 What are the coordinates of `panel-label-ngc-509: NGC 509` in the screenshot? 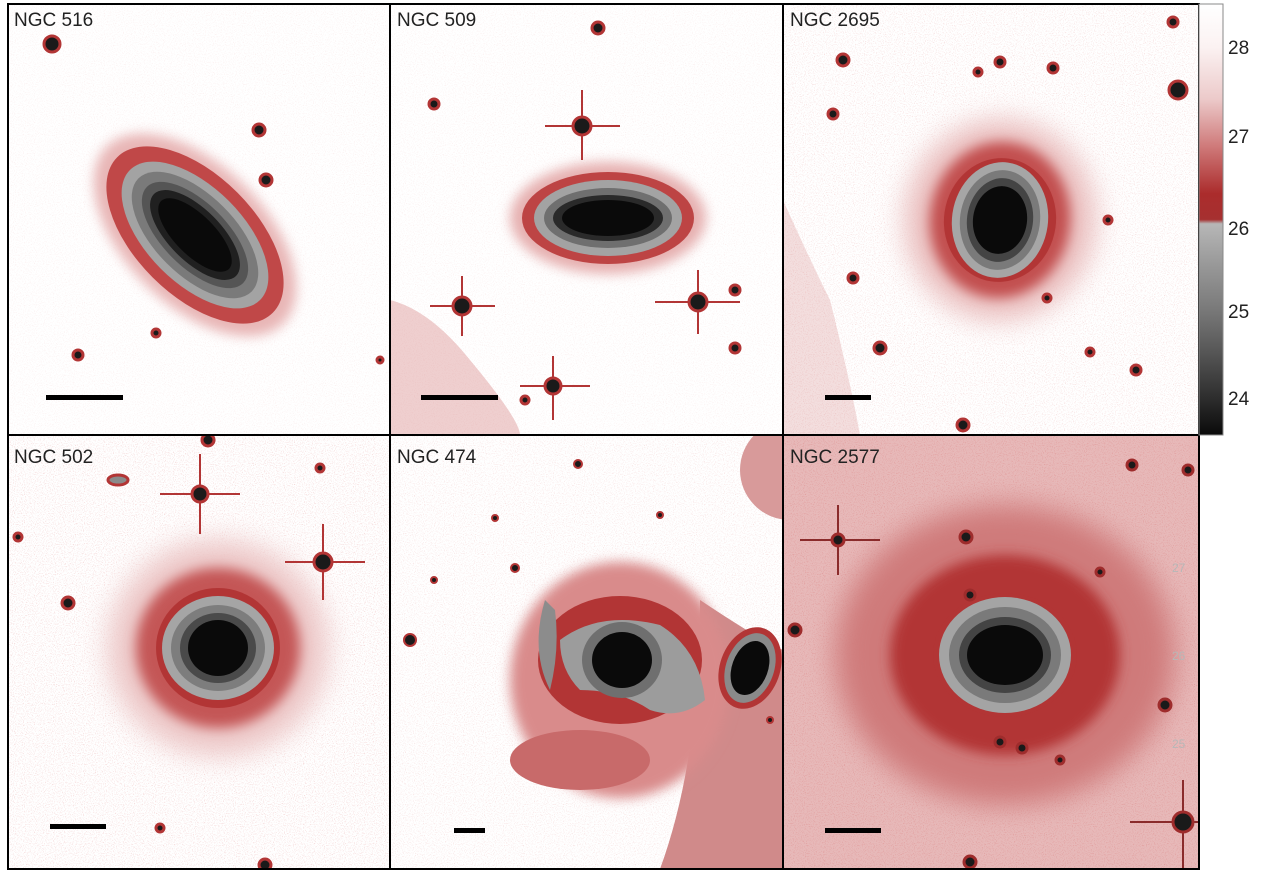 It's located at (436, 20).